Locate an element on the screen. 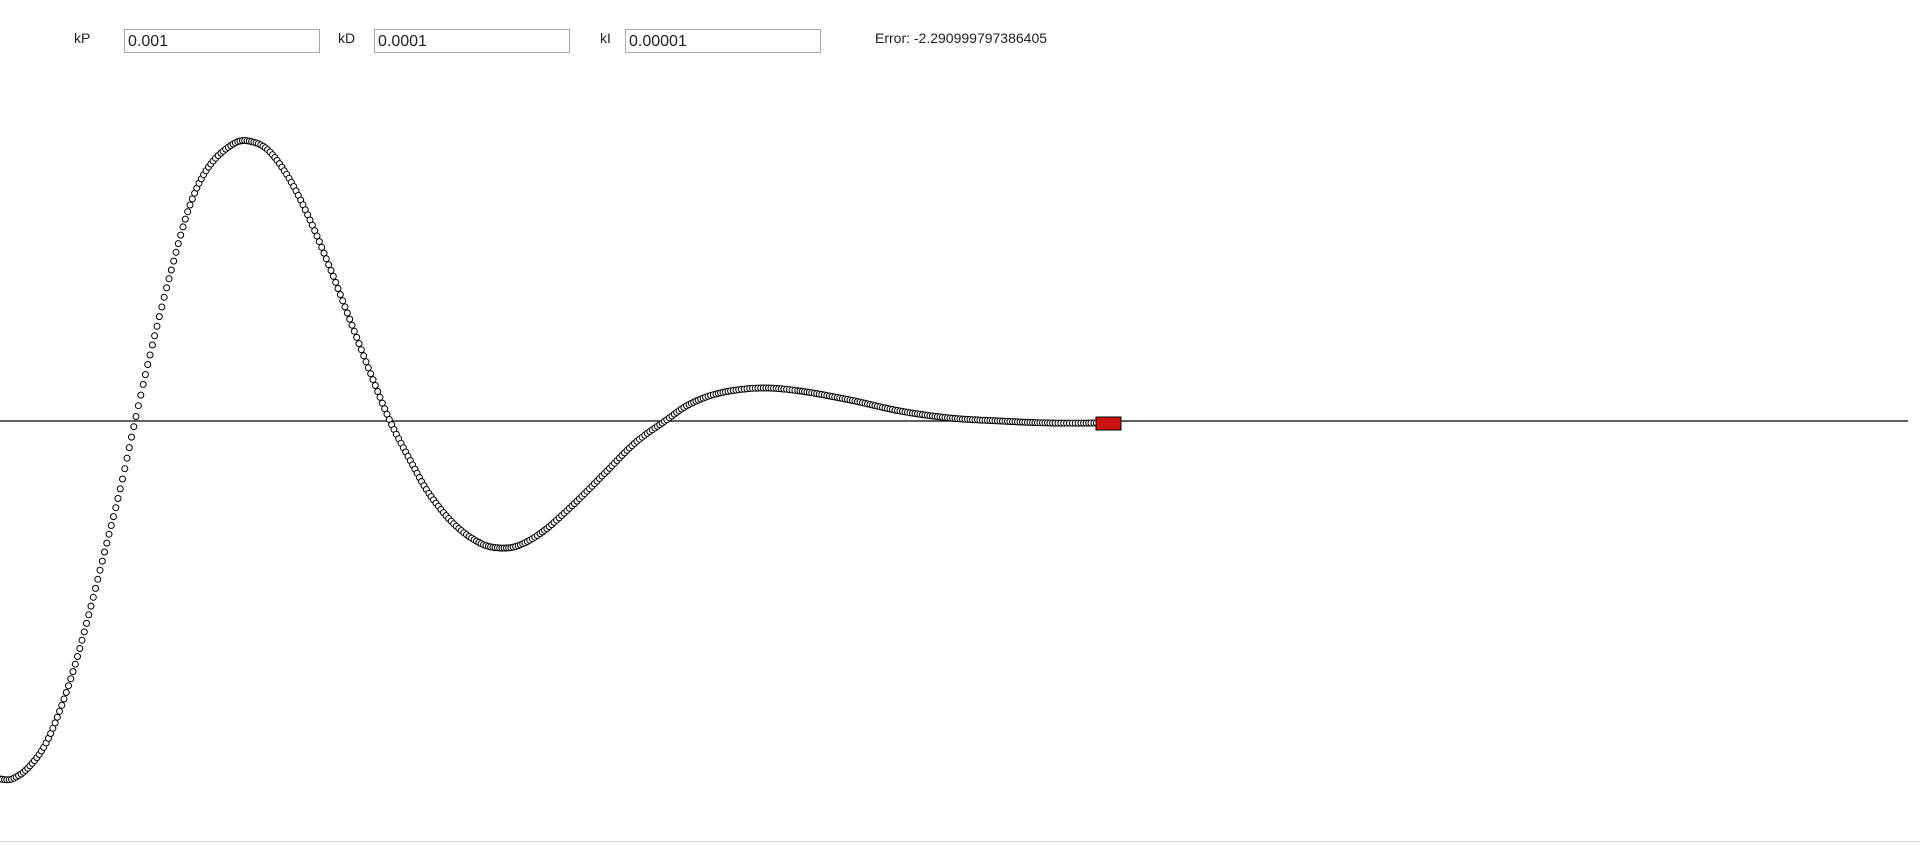 This screenshot has height=846, width=1920. error-label: Error: is located at coordinates (892, 38).